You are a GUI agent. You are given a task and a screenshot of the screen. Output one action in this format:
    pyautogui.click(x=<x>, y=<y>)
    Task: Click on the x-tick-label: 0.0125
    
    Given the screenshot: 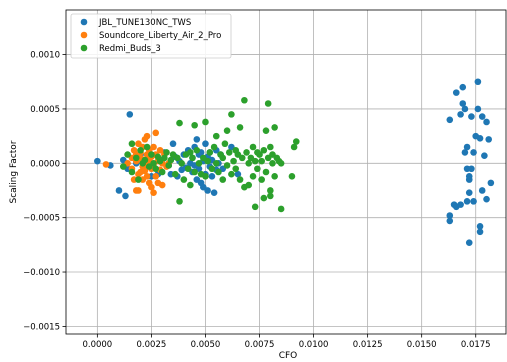 What is the action you would take?
    pyautogui.click(x=368, y=345)
    